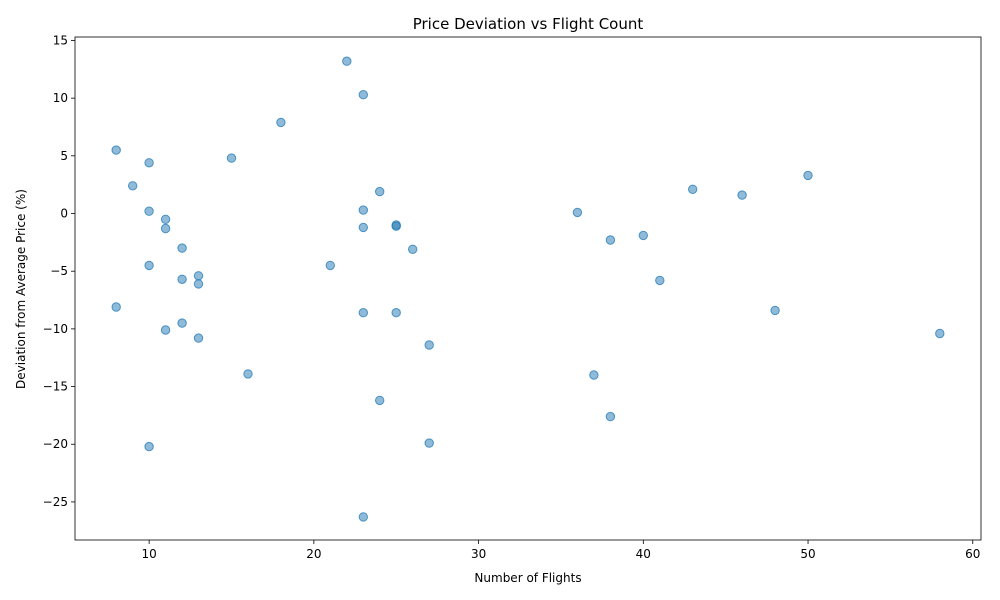 This screenshot has width=1000, height=600. What do you see at coordinates (60, 40) in the screenshot?
I see `y-tick-label: 15` at bounding box center [60, 40].